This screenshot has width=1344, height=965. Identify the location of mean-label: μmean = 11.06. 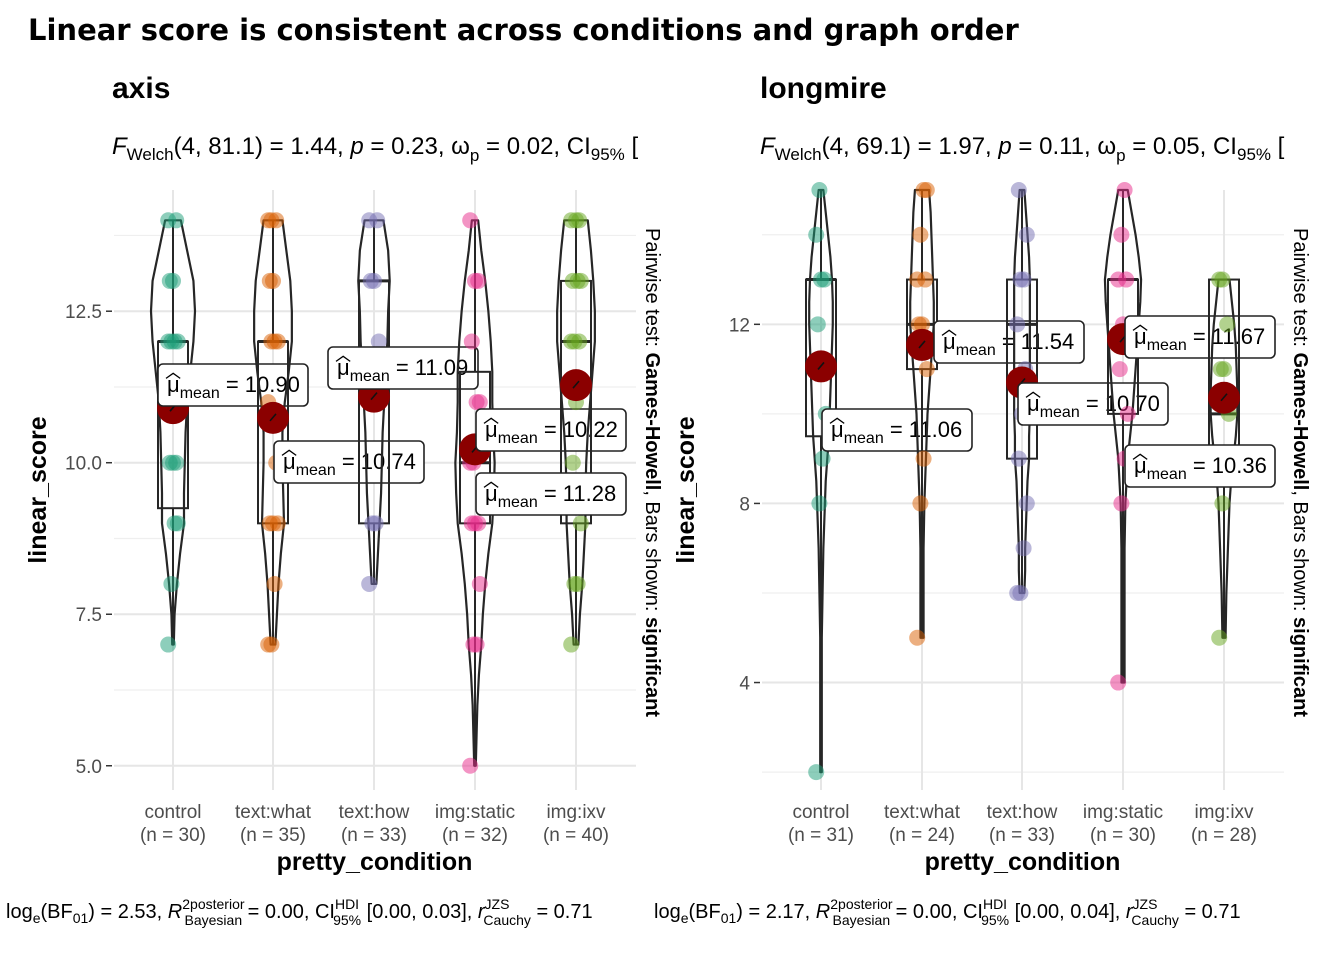
(897, 430).